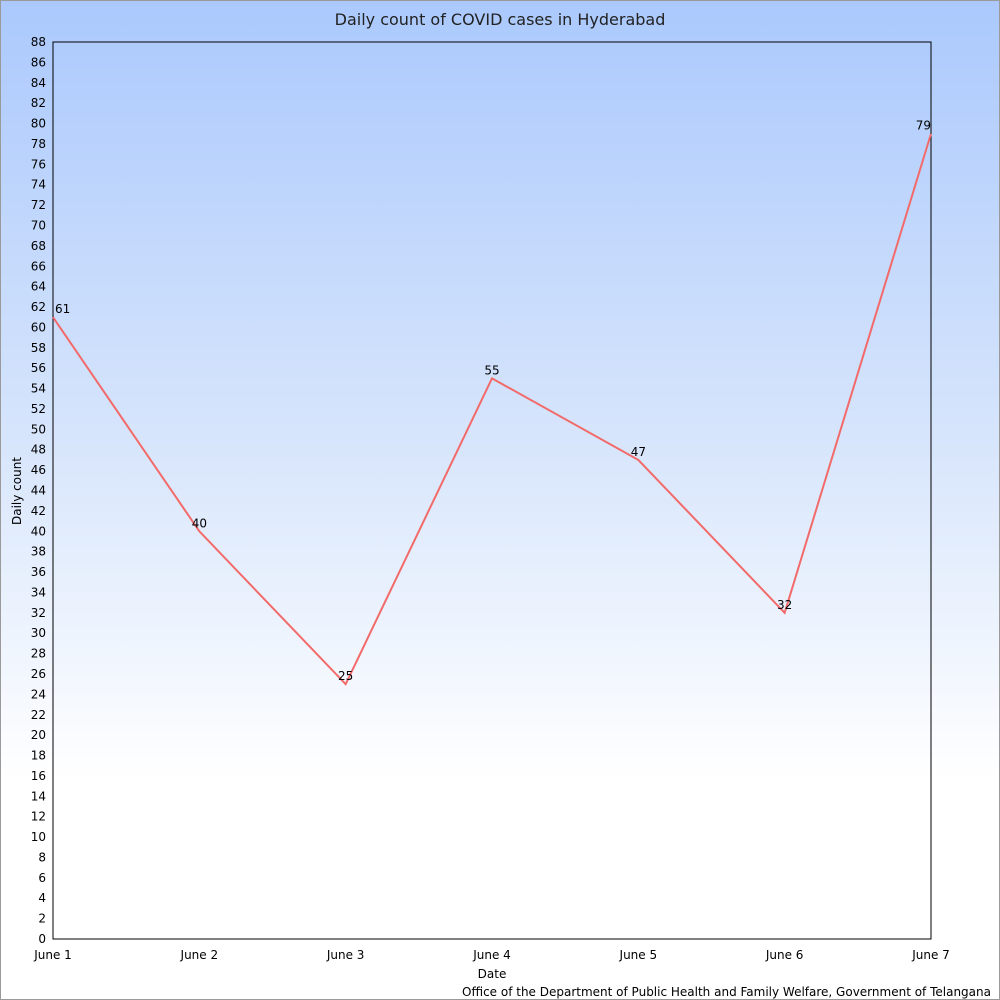 The height and width of the screenshot is (1000, 1000). Describe the element at coordinates (38, 450) in the screenshot. I see `y-tick-label: 48` at that location.